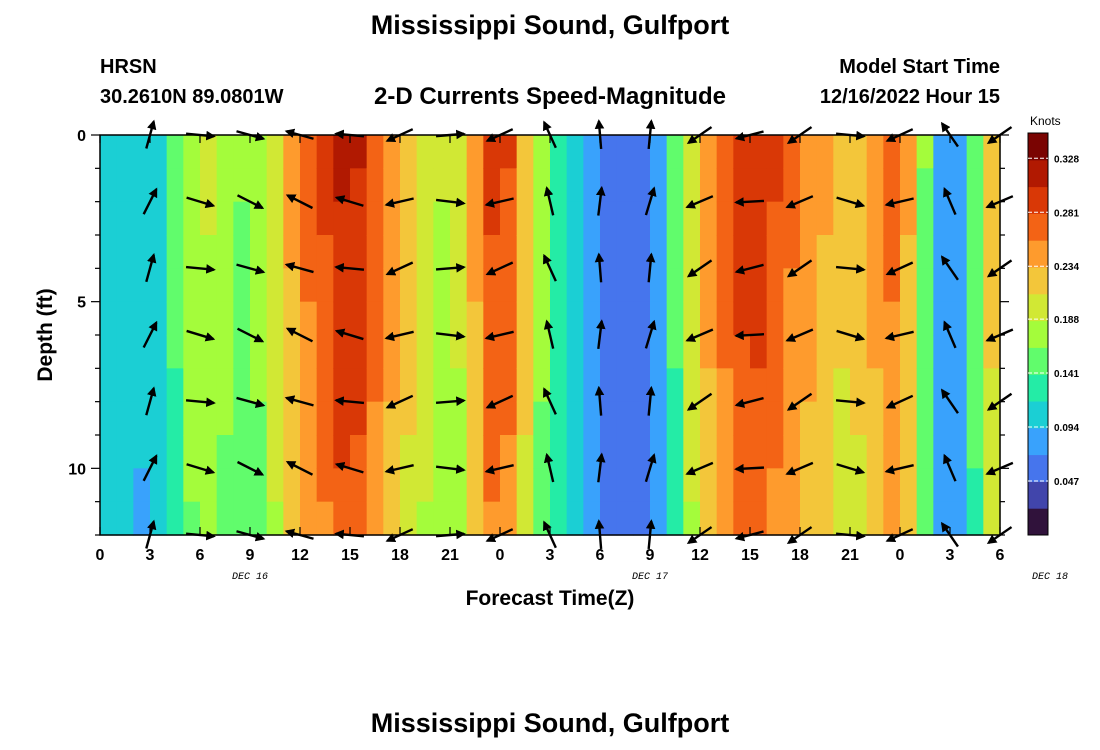 The image size is (1100, 750). I want to click on x-tick-label: 6, so click(200, 555).